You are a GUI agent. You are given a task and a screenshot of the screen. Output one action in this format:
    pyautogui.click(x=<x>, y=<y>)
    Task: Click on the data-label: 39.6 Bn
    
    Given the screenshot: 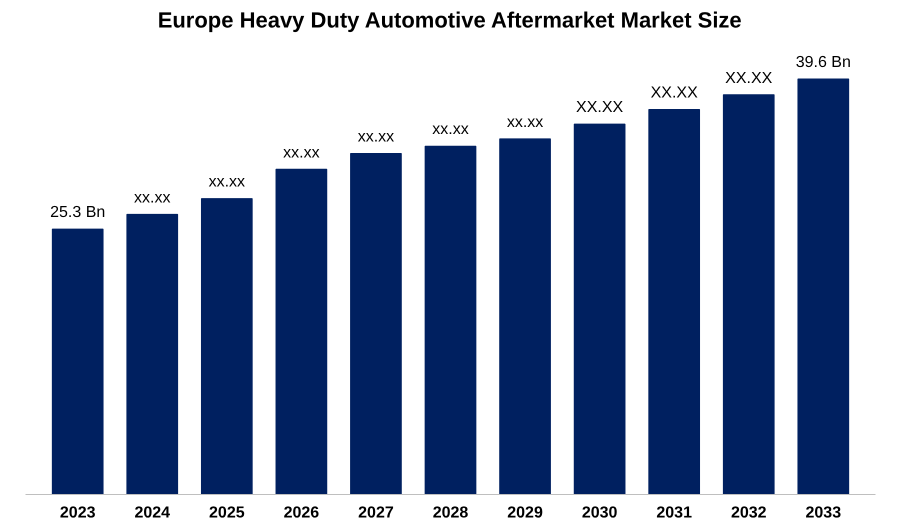 What is the action you would take?
    pyautogui.click(x=823, y=63)
    